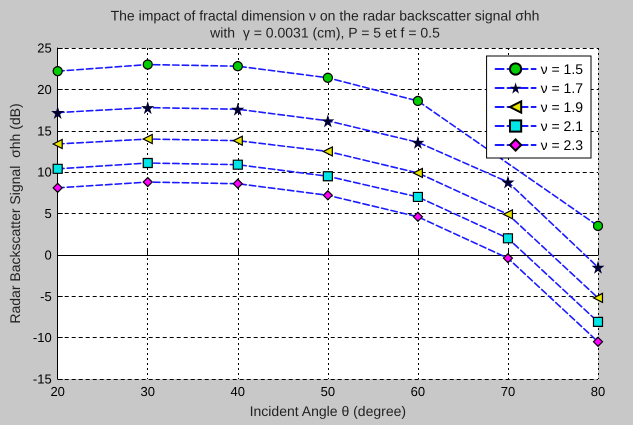  I want to click on y-tick-label: 15, so click(44, 130).